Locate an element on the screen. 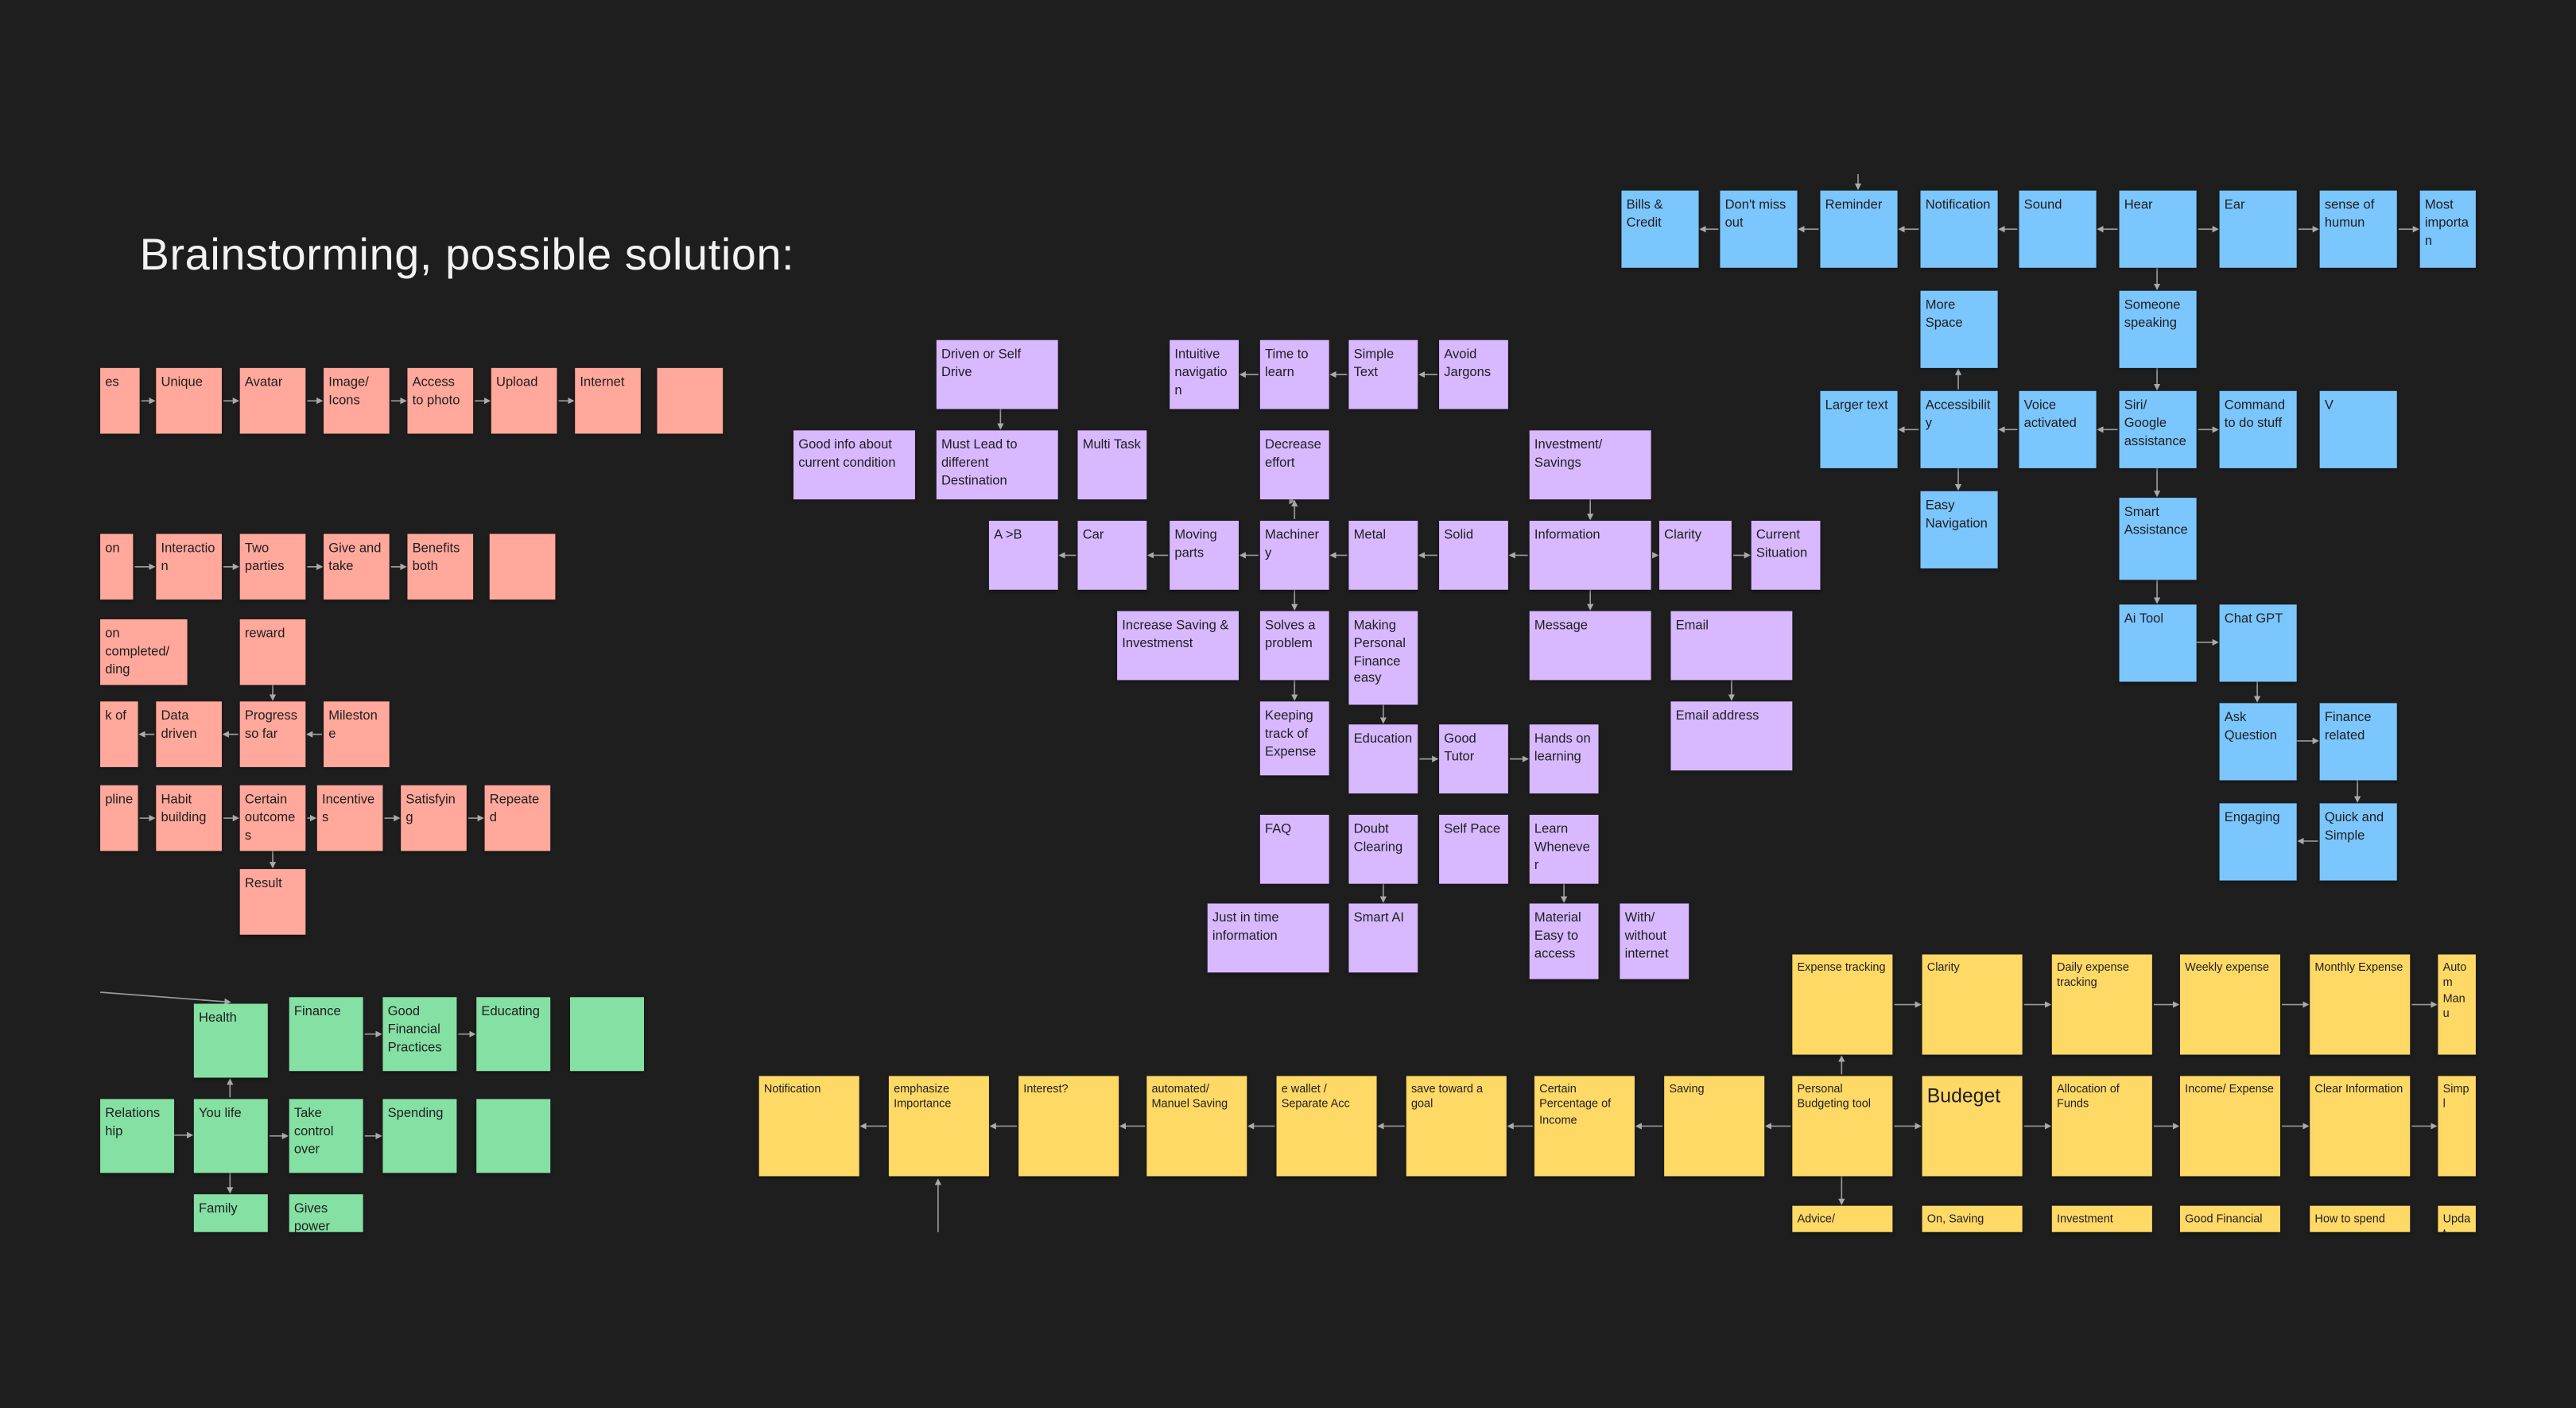  sticky-note: Solves a problem is located at coordinates (1294, 646).